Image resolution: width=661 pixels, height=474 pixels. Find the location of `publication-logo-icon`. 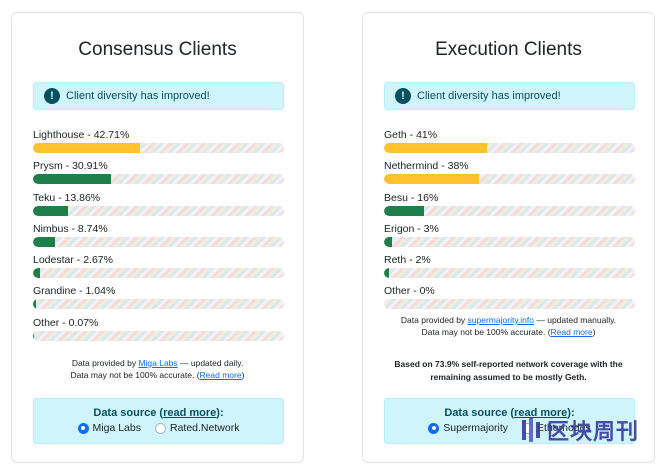

publication-logo-icon is located at coordinates (530, 430).